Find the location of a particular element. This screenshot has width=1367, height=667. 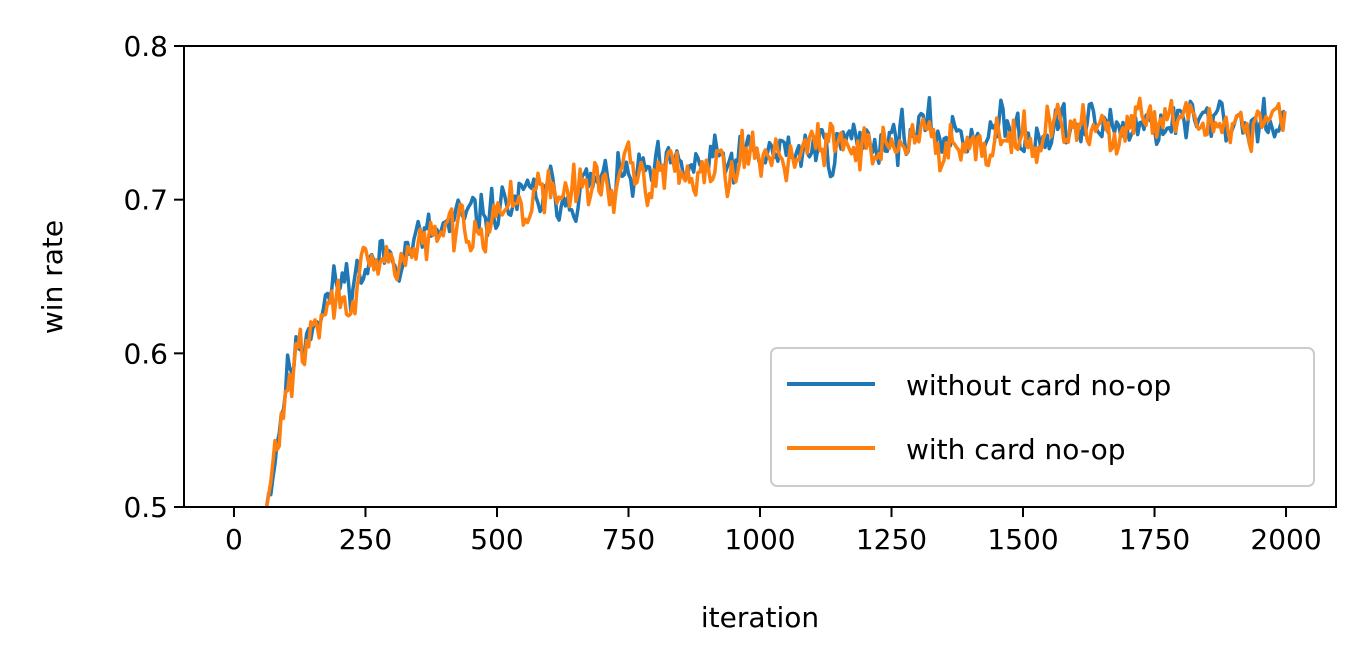

legend-box is located at coordinates (1042, 417).